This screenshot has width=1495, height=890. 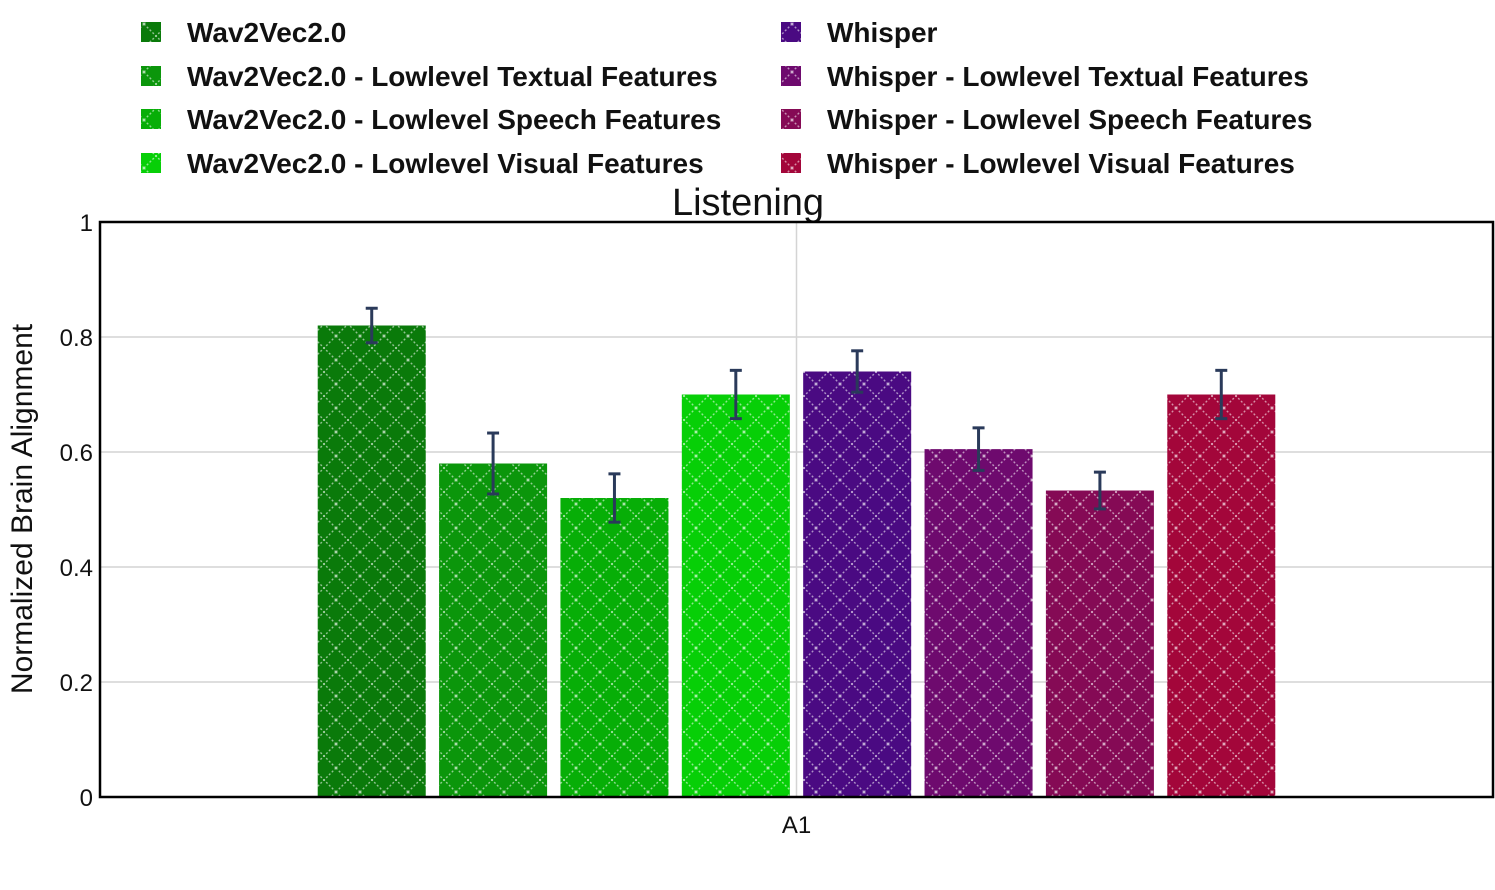 I want to click on legend-label: Whisper - Lowlevel Visual Features, so click(x=1061, y=163).